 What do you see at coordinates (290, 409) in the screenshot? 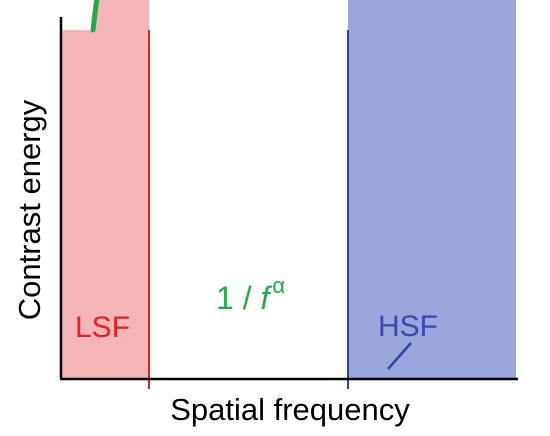
I see `x-axis-label: Spatial frequency` at bounding box center [290, 409].